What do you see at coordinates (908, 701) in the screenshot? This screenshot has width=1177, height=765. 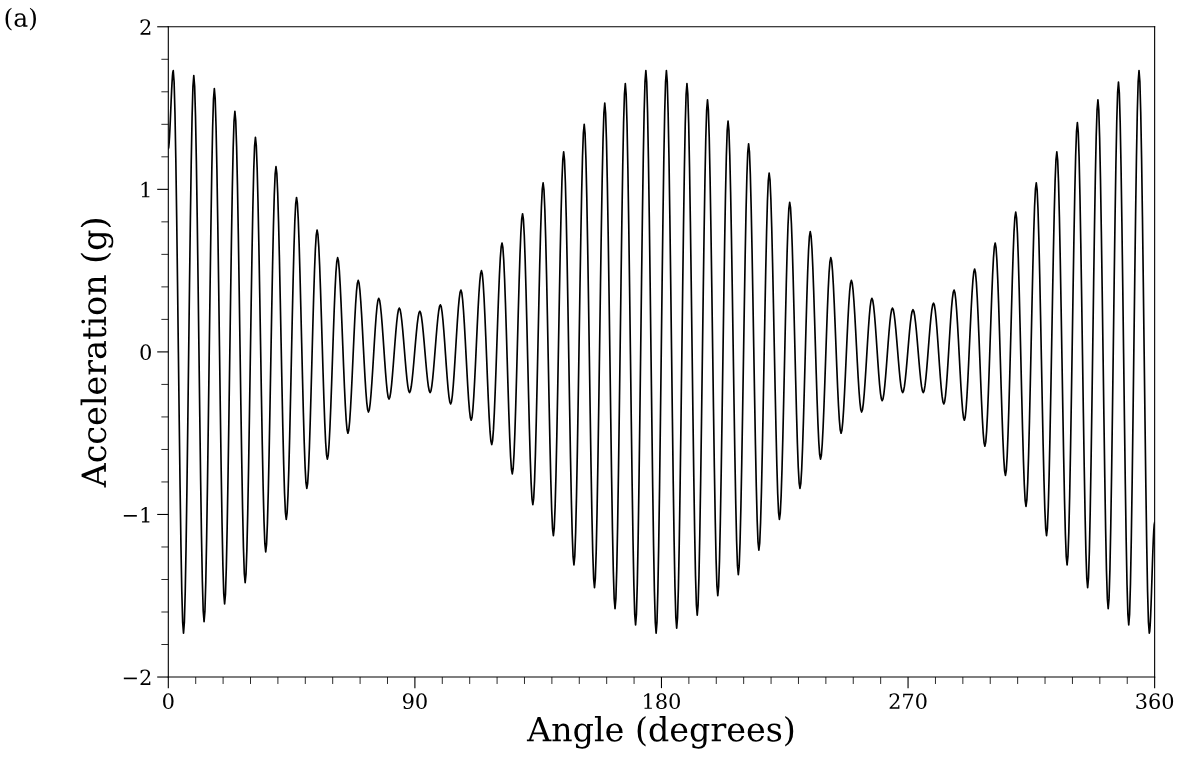 I see `x-tick-label: 270` at bounding box center [908, 701].